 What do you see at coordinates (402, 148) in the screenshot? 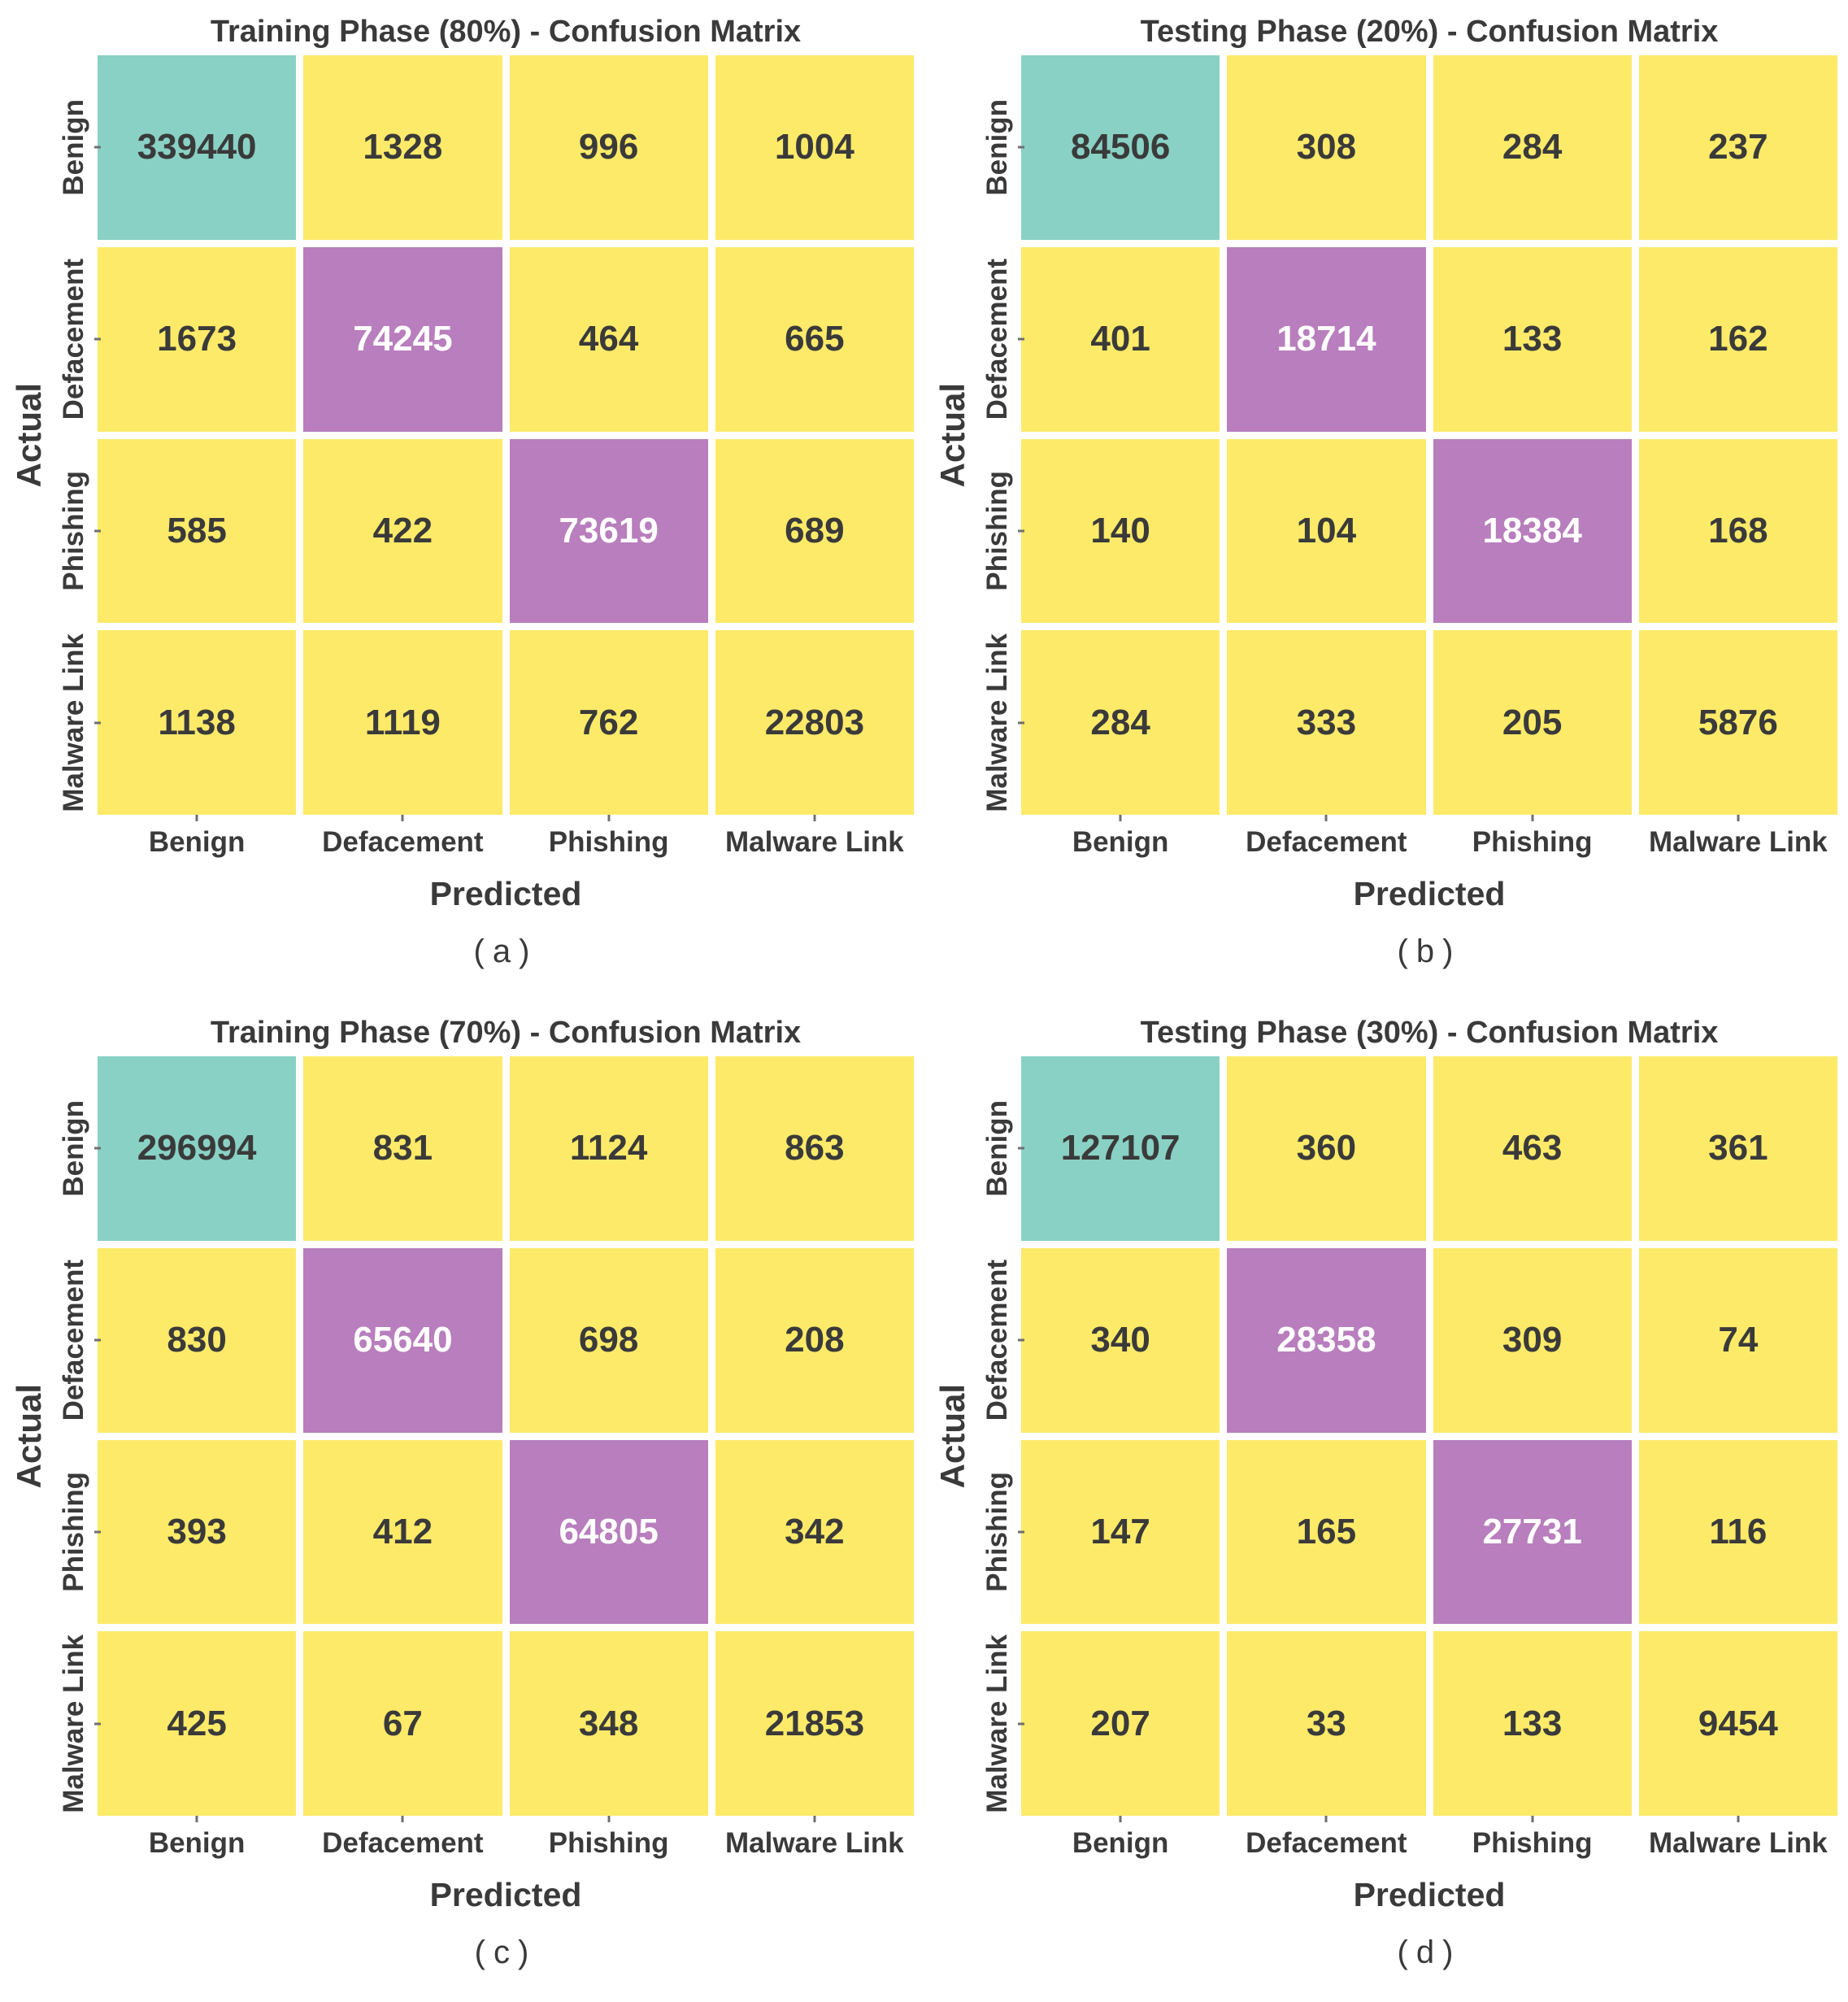
I see `cell-benign-defacement: 1328` at bounding box center [402, 148].